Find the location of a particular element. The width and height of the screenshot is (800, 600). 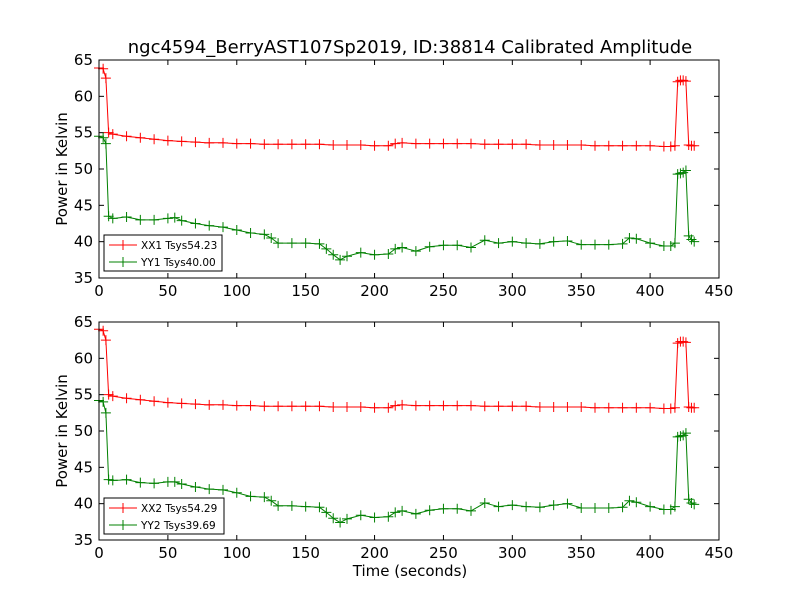

top-legend: XX1 Tsys54.23 YY1 Tsys40.00 is located at coordinates (163, 253).